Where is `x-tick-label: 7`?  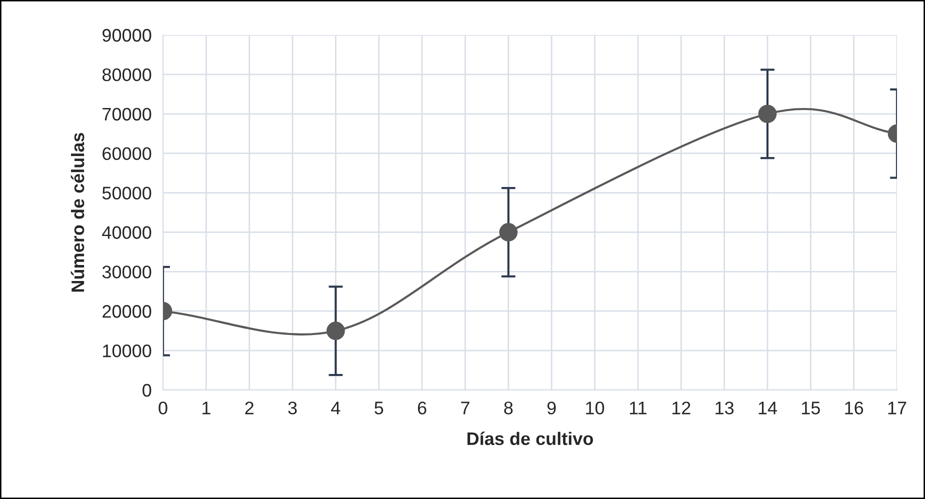
x-tick-label: 7 is located at coordinates (465, 408).